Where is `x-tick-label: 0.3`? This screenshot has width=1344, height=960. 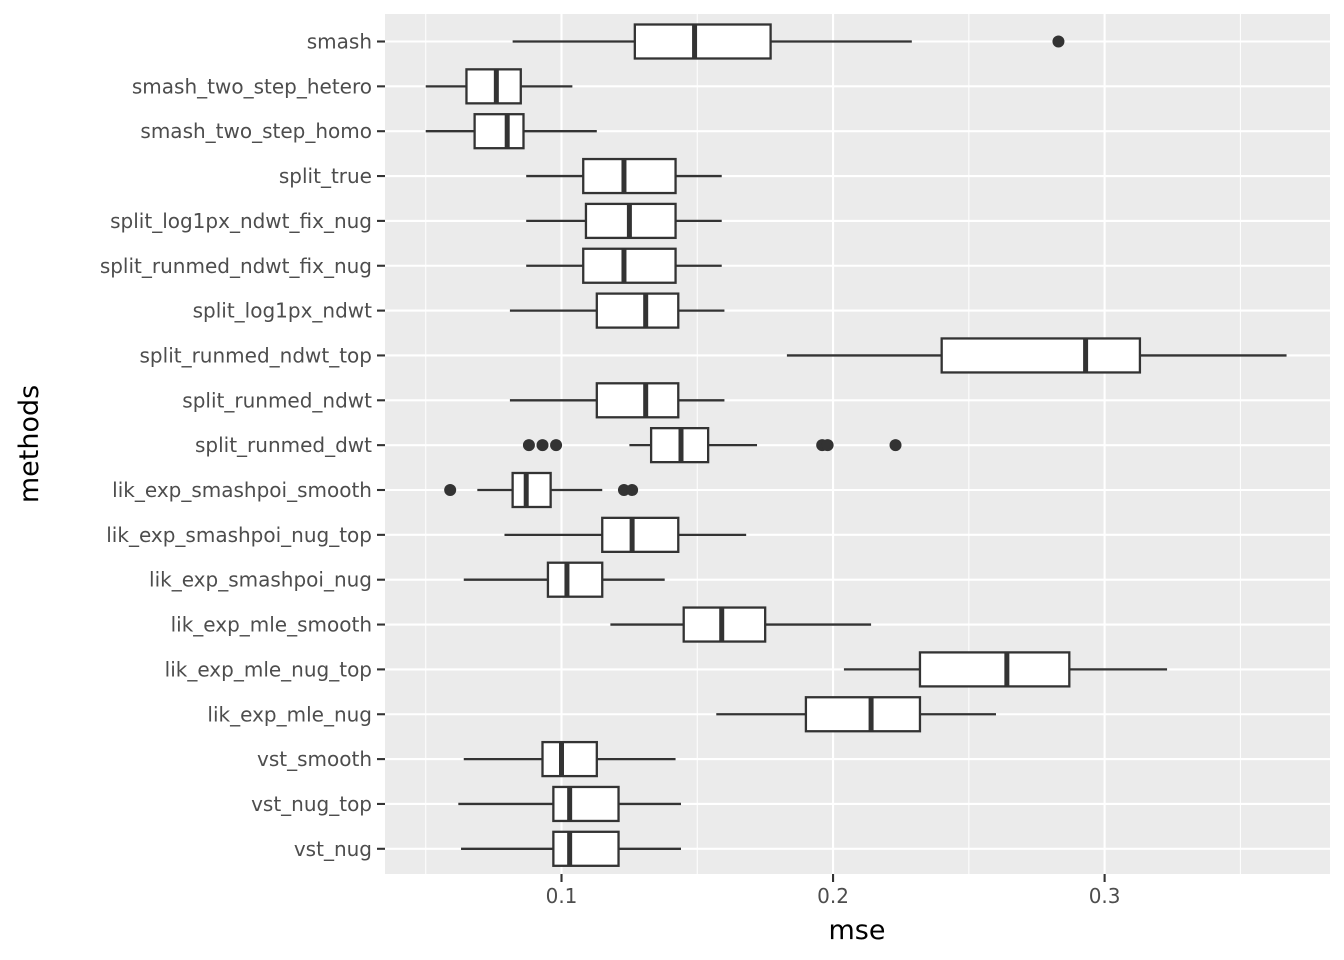 x-tick-label: 0.3 is located at coordinates (1105, 896).